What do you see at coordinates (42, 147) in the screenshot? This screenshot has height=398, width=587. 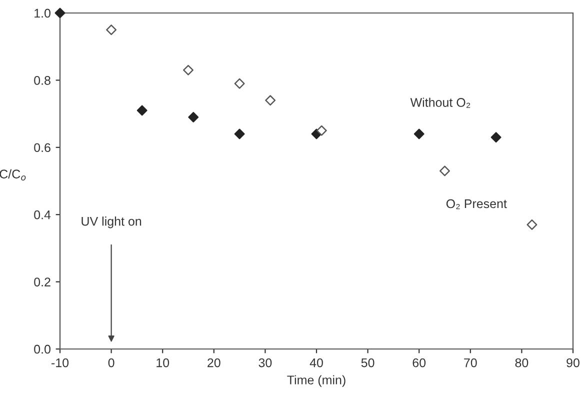 I see `y-tick-label: 0.6` at bounding box center [42, 147].